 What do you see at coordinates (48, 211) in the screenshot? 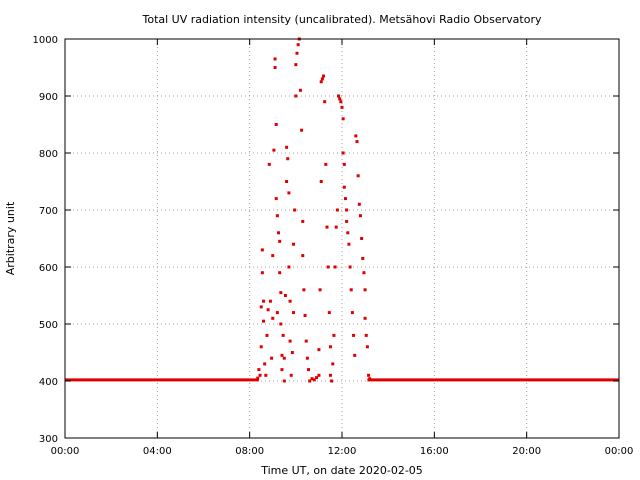
I see `y-tick-label: 700` at bounding box center [48, 211].